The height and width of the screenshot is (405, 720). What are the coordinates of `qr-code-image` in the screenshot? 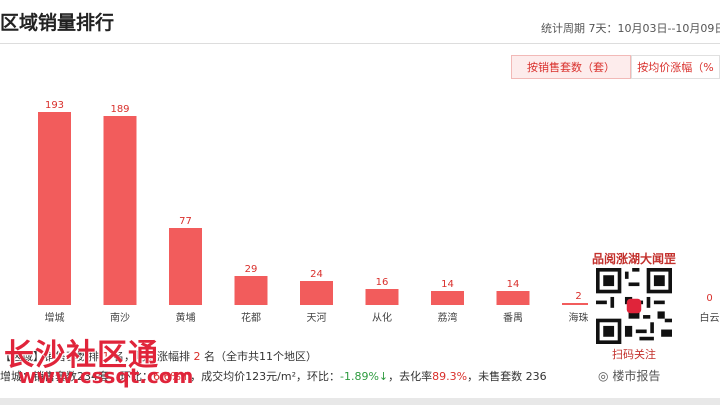 It's located at (634, 306).